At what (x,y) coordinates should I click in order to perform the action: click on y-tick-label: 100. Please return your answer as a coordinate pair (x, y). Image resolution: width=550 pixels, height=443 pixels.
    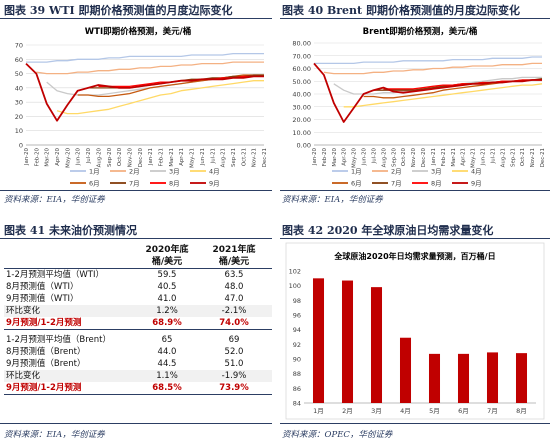
    Looking at the image, I should click on (295, 286).